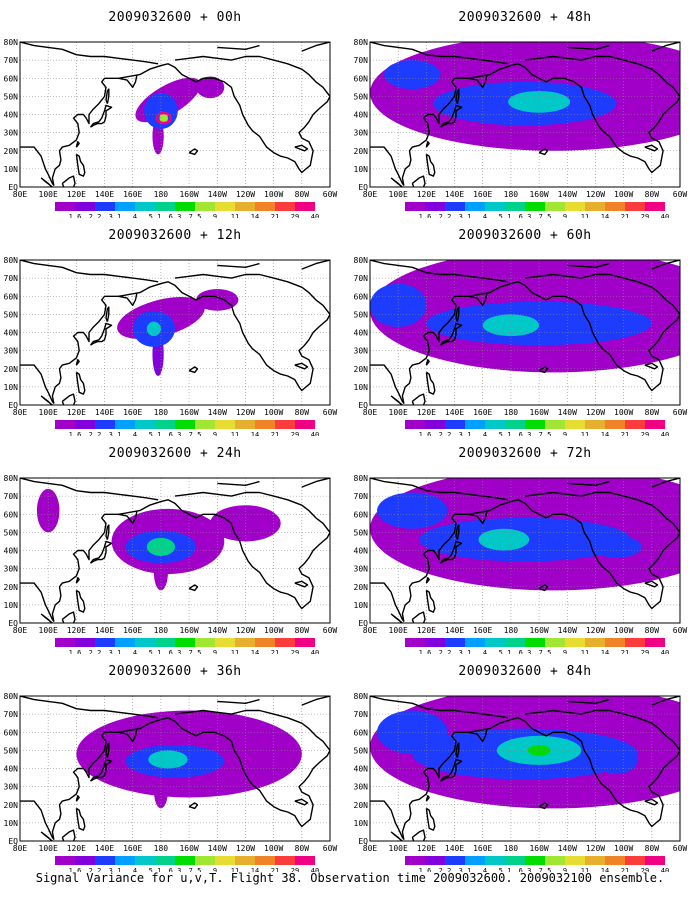 Image resolution: width=700 pixels, height=900 pixels. Describe the element at coordinates (135, 215) in the screenshot. I see `colorbar-label: 4` at that location.